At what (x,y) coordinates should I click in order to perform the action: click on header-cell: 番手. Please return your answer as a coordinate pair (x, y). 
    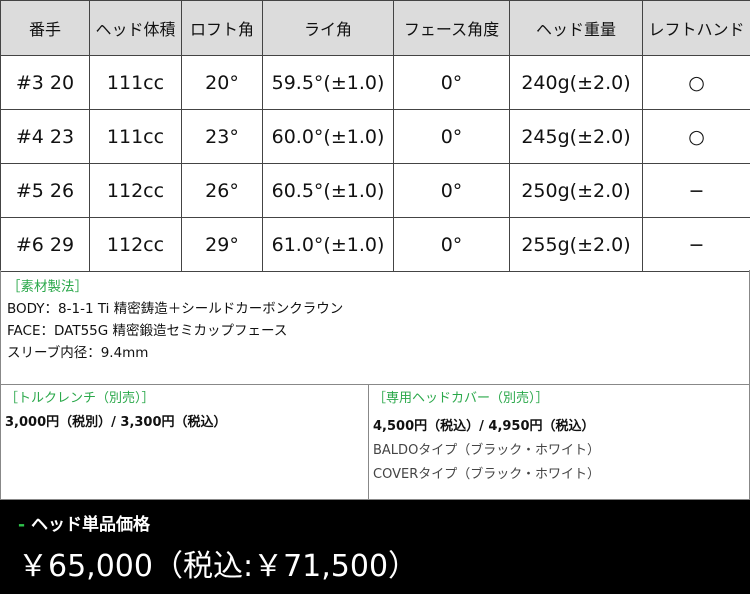
    Looking at the image, I should click on (45, 28).